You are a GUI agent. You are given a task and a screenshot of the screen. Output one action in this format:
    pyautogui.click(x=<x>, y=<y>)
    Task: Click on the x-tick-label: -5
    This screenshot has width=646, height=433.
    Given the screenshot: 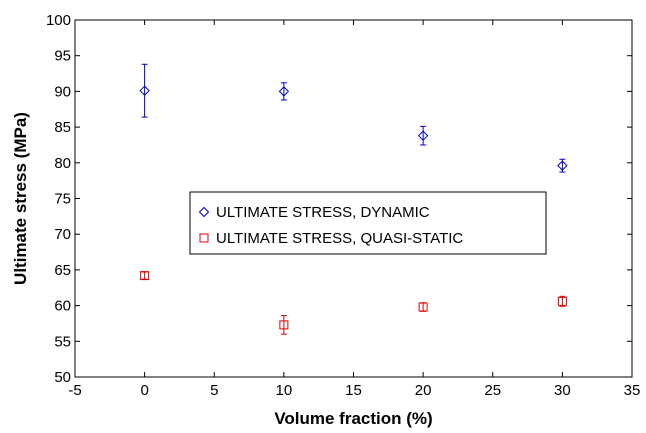 What is the action you would take?
    pyautogui.click(x=74, y=390)
    